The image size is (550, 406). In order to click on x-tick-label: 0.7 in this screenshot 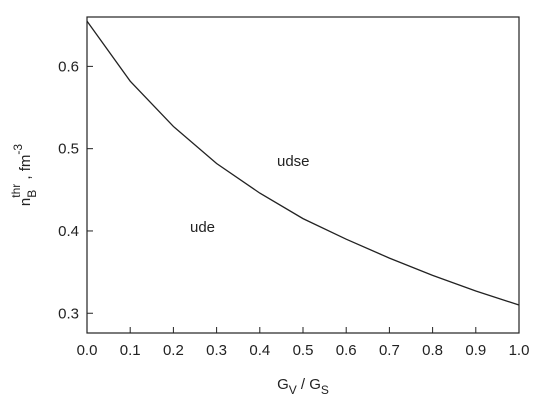, I will do `click(389, 350)`.